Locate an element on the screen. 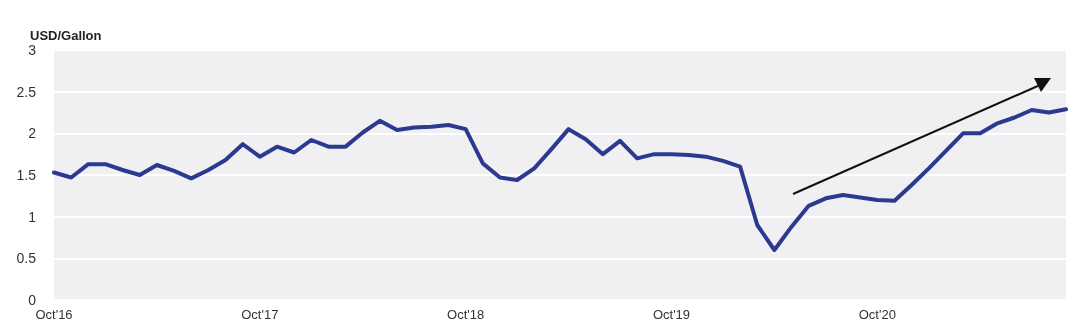 The width and height of the screenshot is (1080, 334). y-tick-label: 1.5 is located at coordinates (26, 175).